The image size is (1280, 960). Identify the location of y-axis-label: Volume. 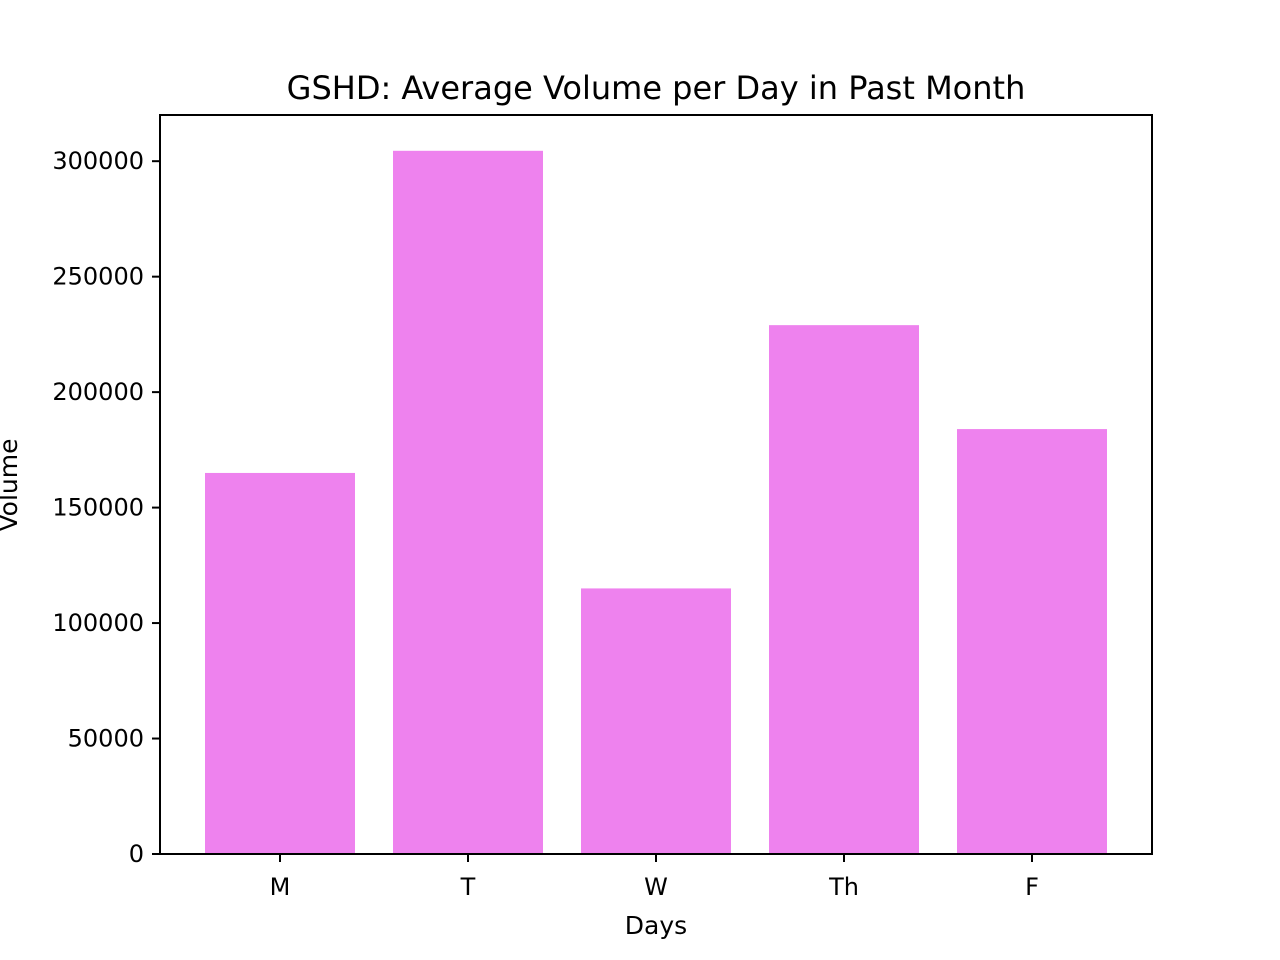
(11, 485).